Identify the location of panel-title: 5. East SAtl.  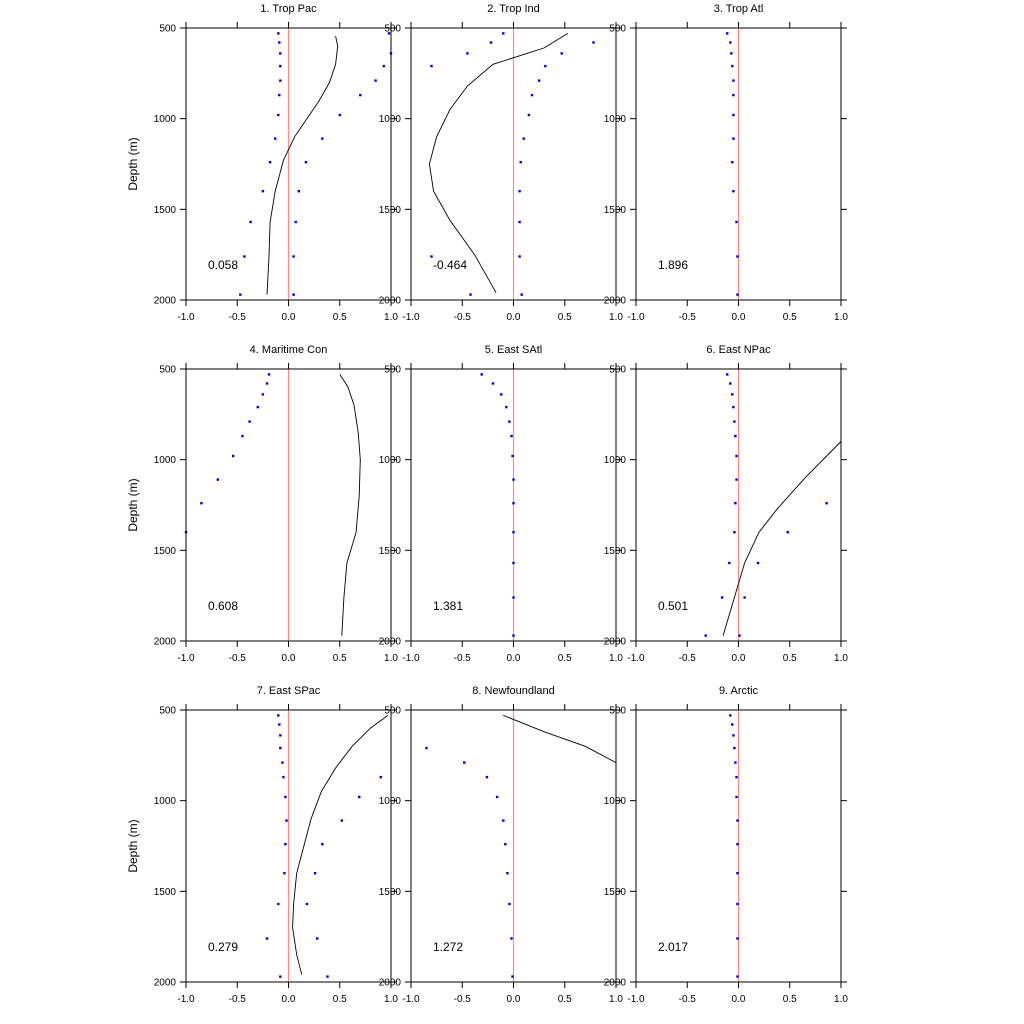
(513, 350).